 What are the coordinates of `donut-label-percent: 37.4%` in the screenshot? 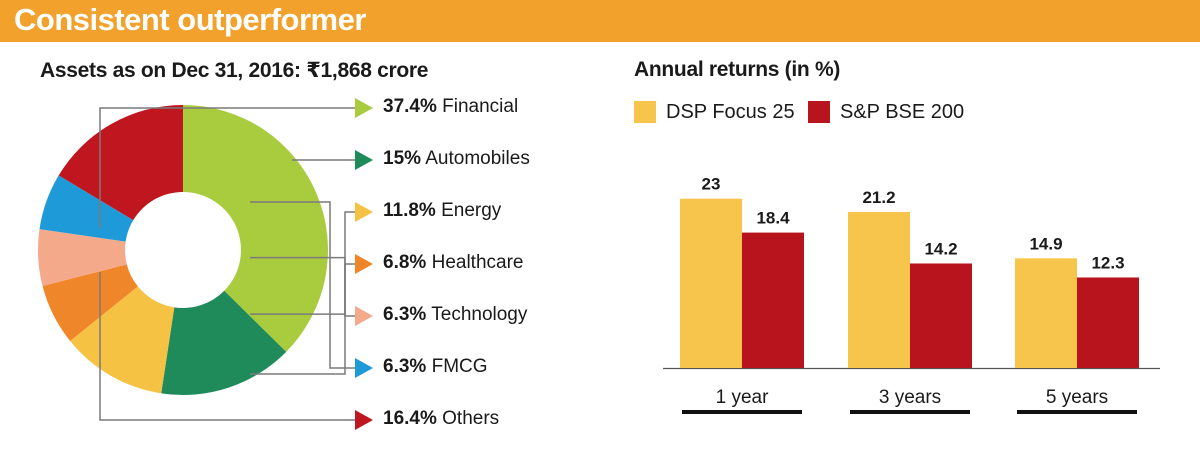 It's located at (410, 106).